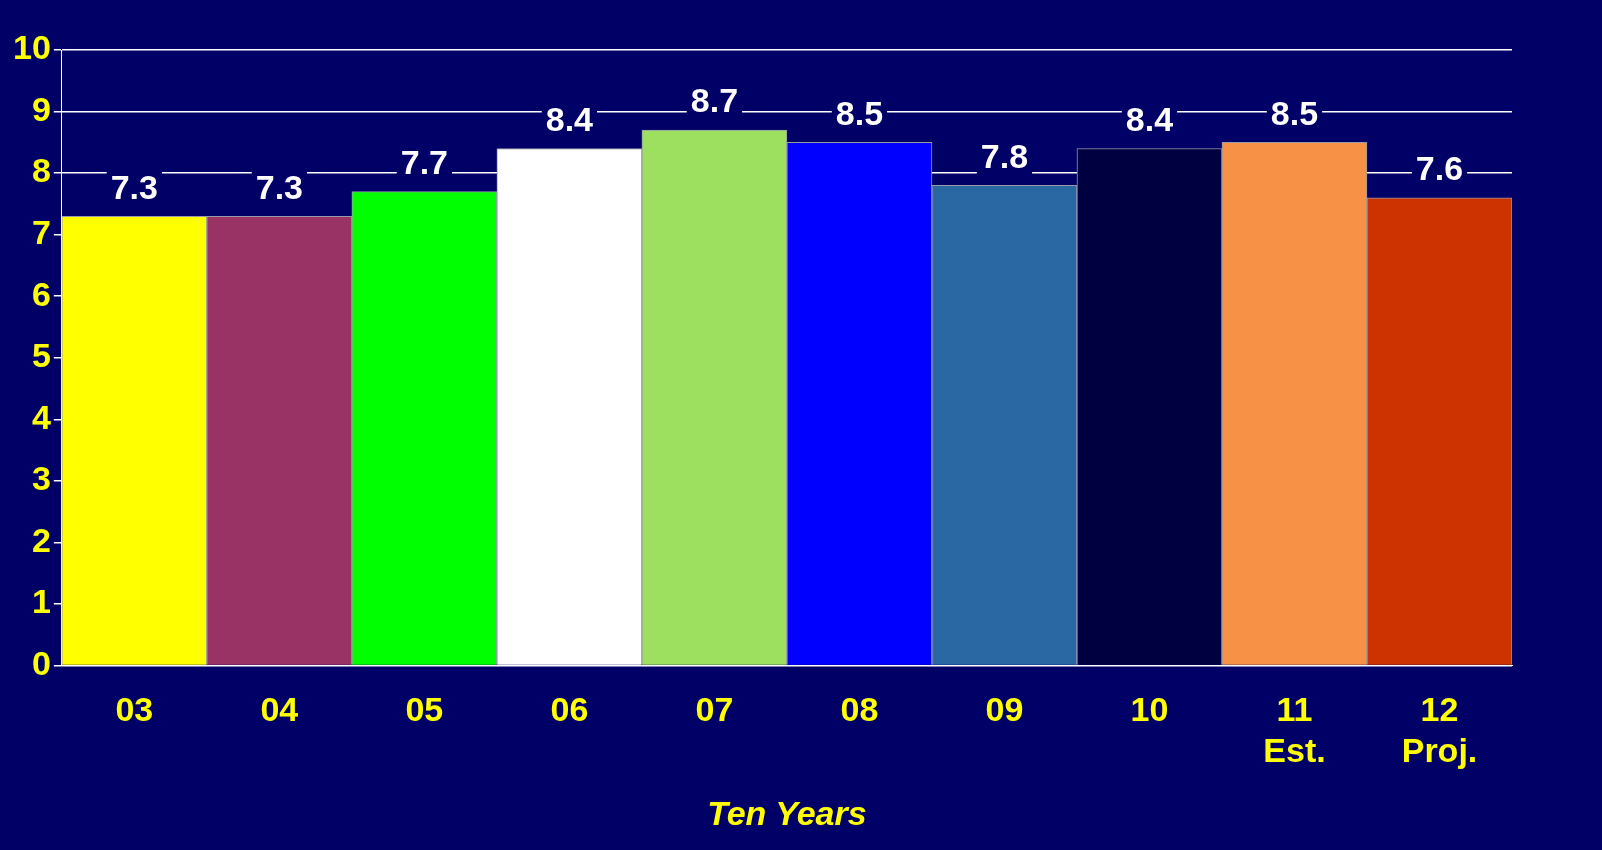 This screenshot has height=850, width=1602. Describe the element at coordinates (1149, 709) in the screenshot. I see `x-tick-label: 10` at that location.